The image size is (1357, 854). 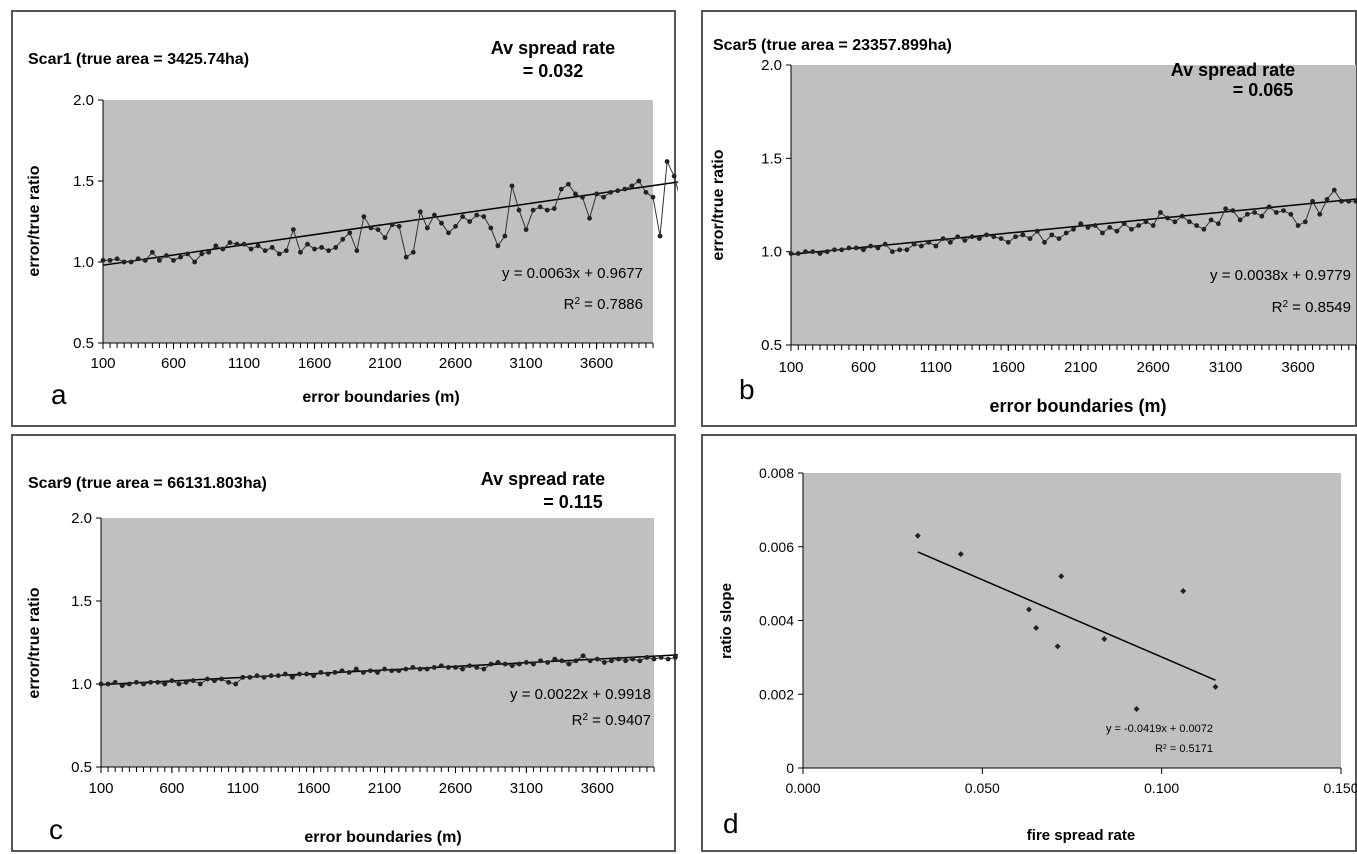 I want to click on chart-a-y-tick-label: 1.5, so click(x=83, y=181).